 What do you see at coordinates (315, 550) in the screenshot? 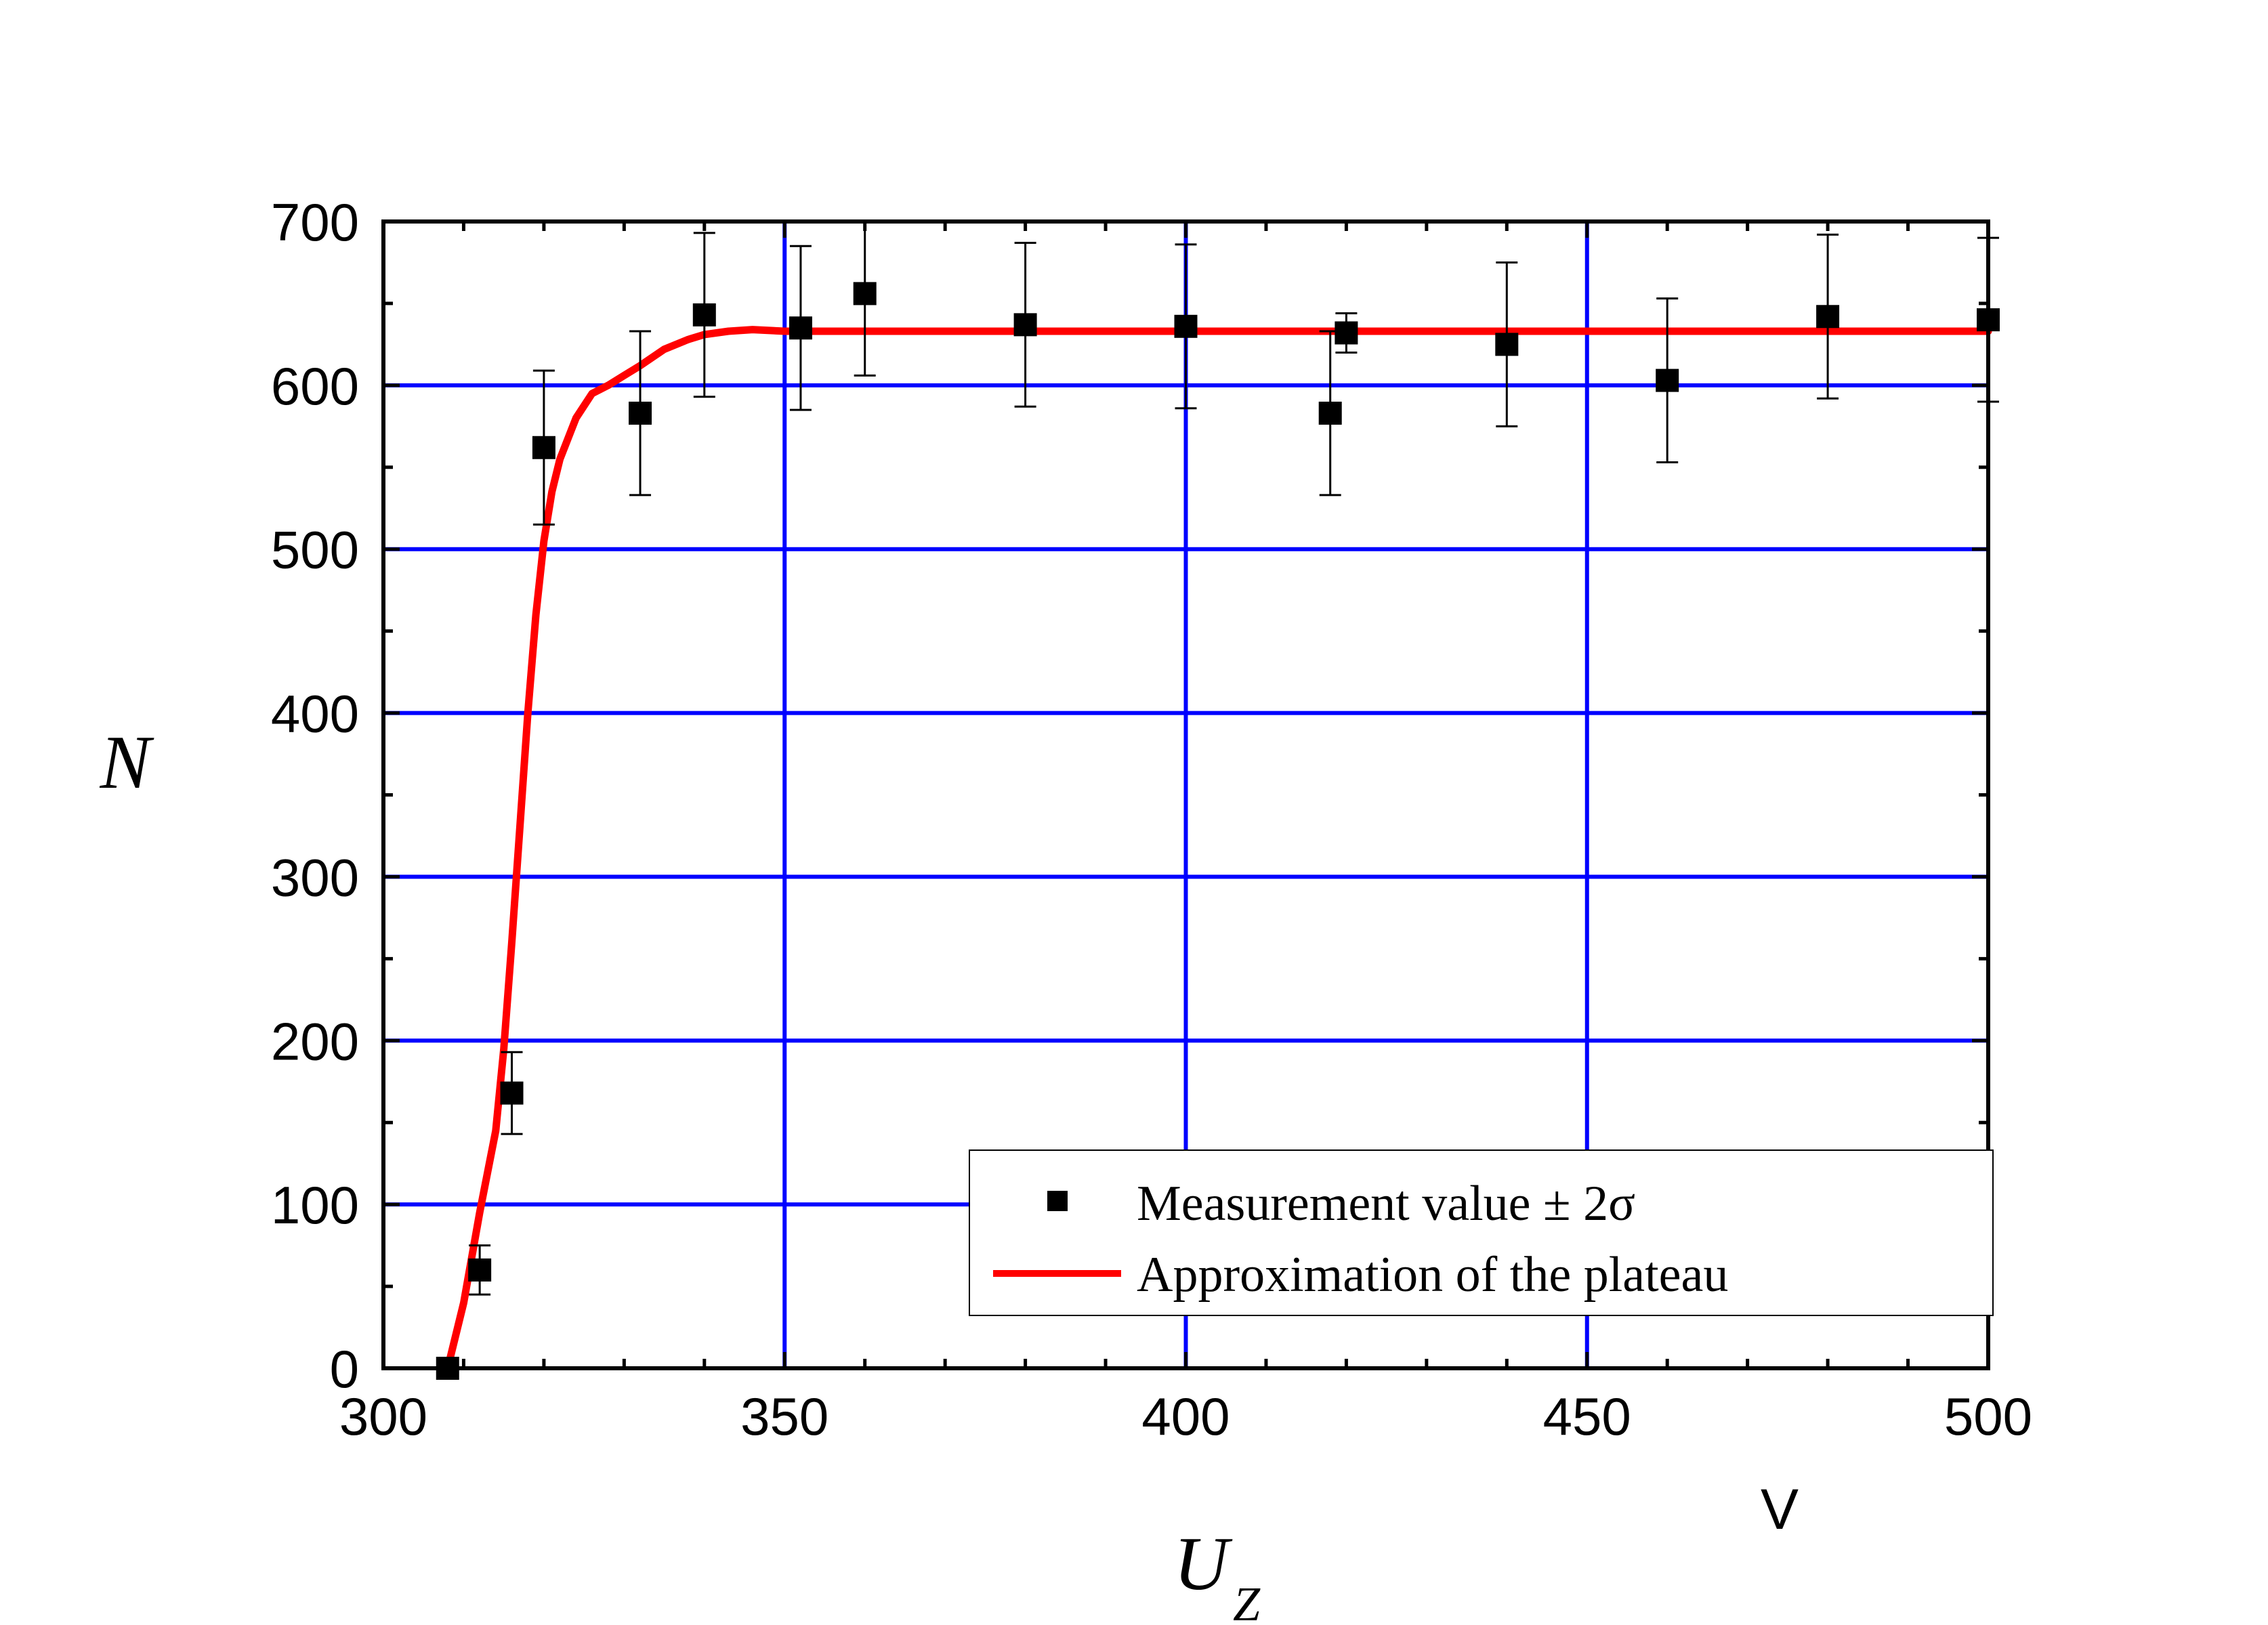
I see `y-tick-label: 500` at bounding box center [315, 550].